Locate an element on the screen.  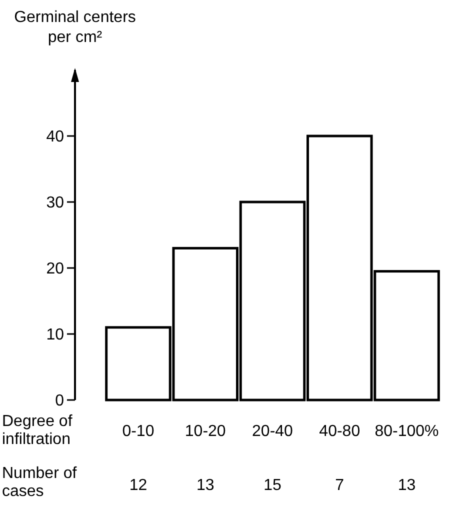
text: 12 is located at coordinates (138, 485).